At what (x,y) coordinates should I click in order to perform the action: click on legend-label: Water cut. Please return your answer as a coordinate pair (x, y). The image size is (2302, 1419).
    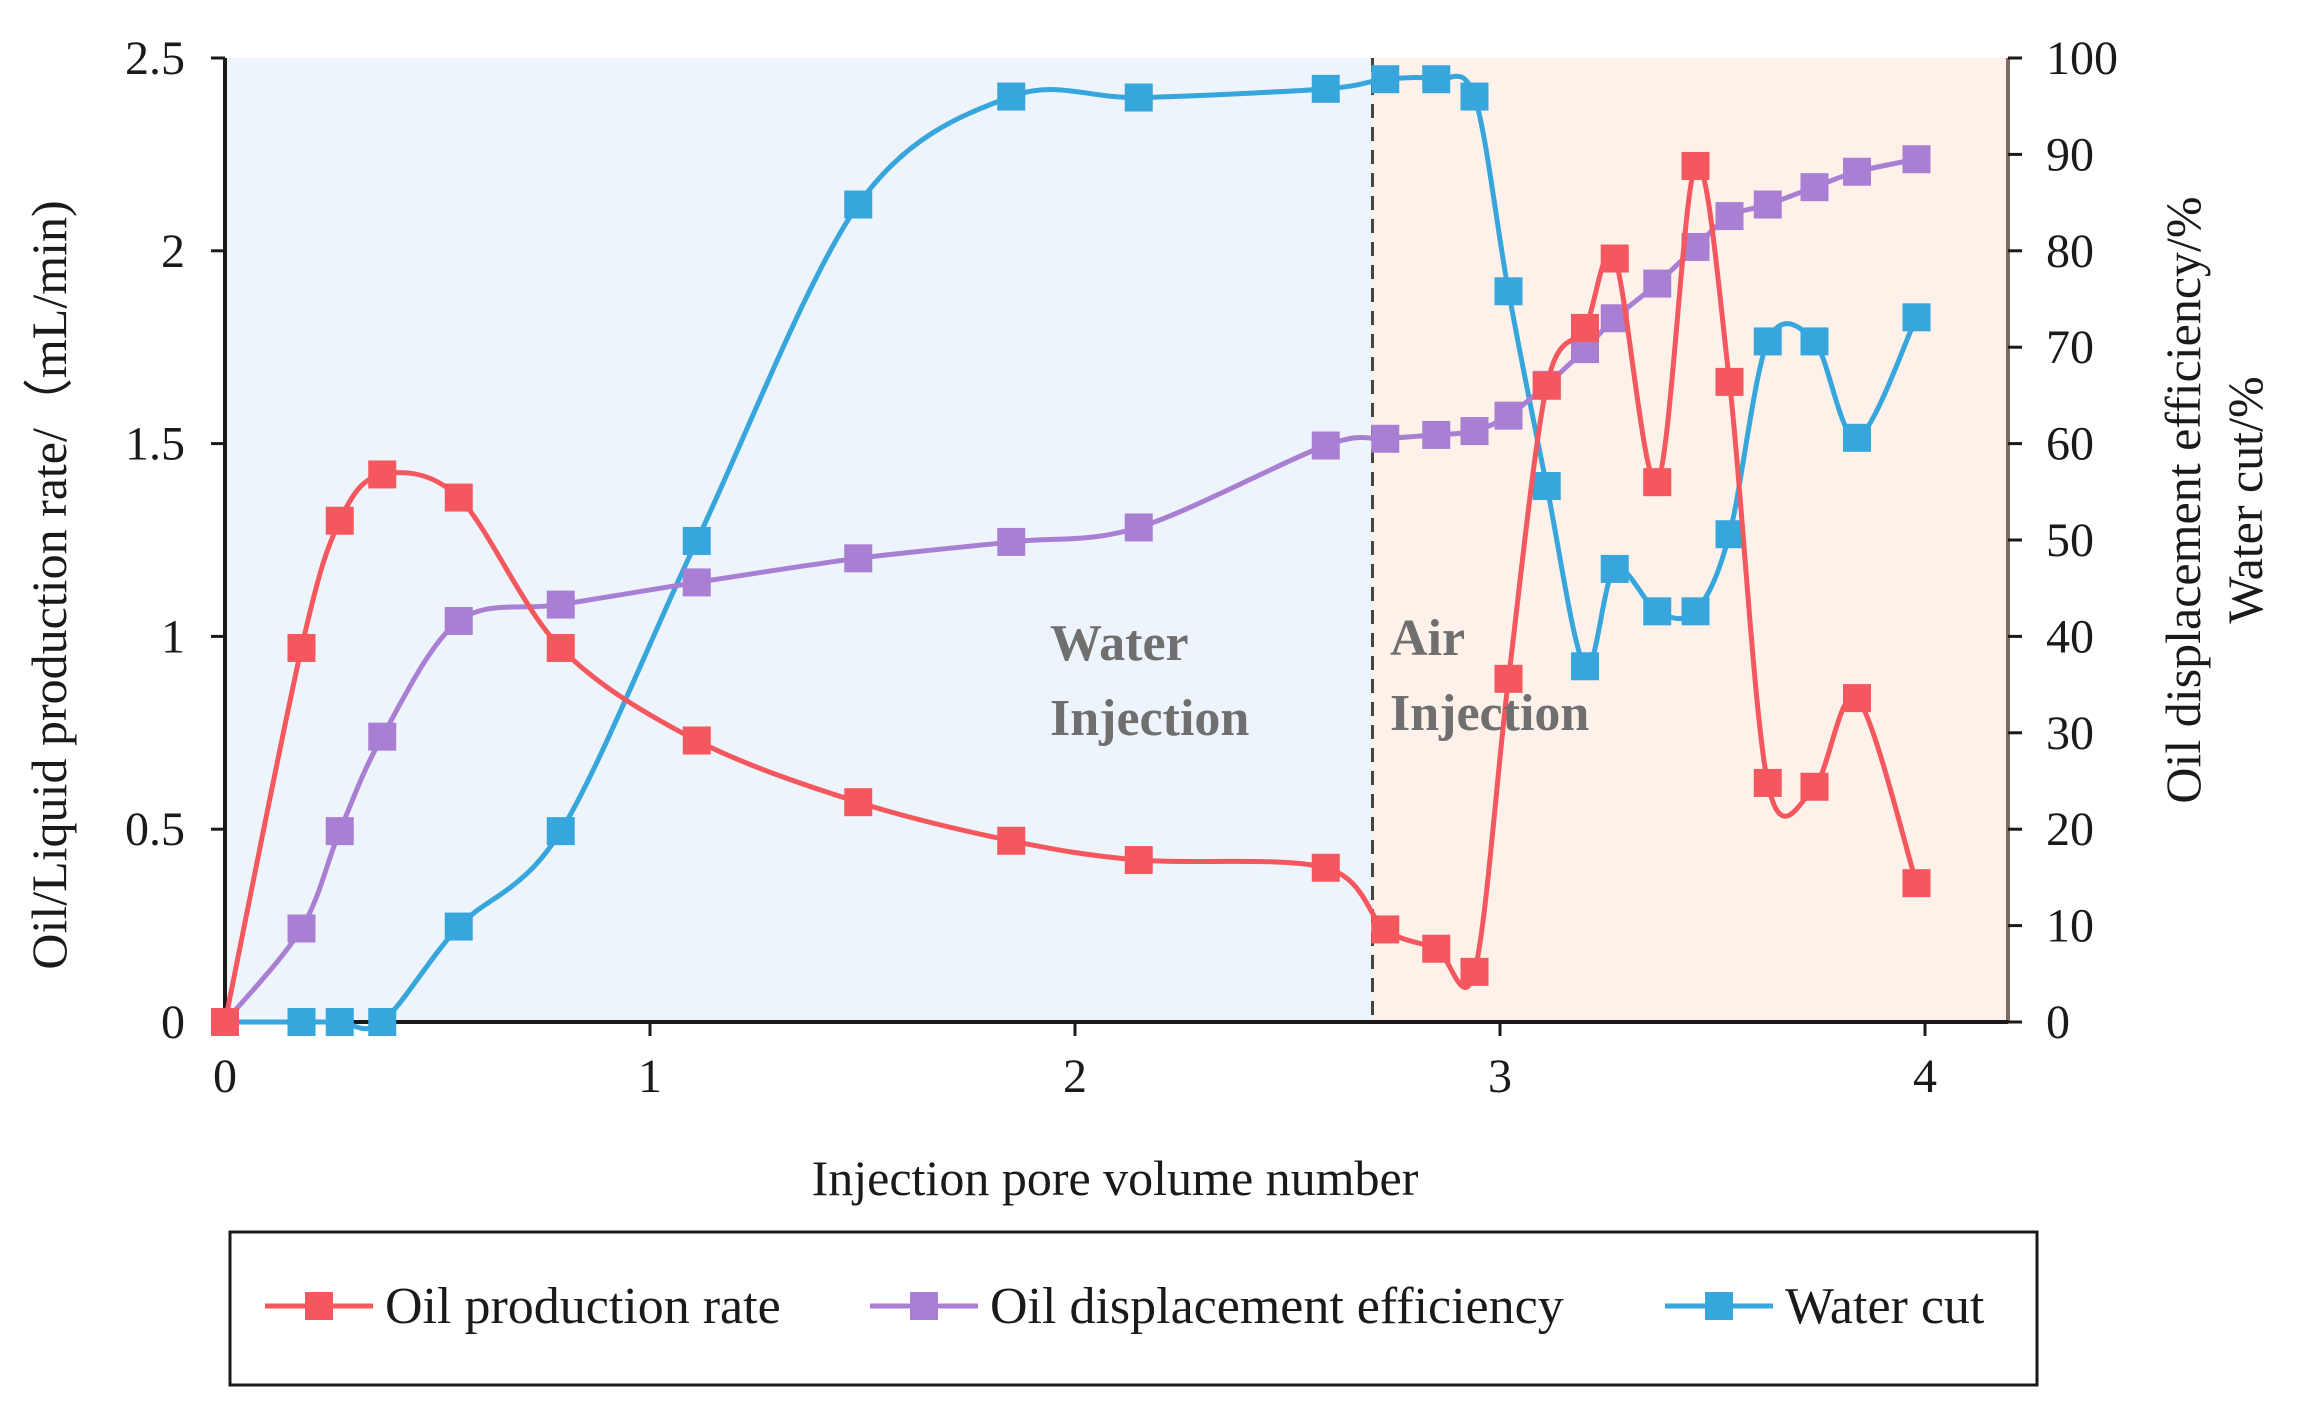
    Looking at the image, I should click on (1885, 1306).